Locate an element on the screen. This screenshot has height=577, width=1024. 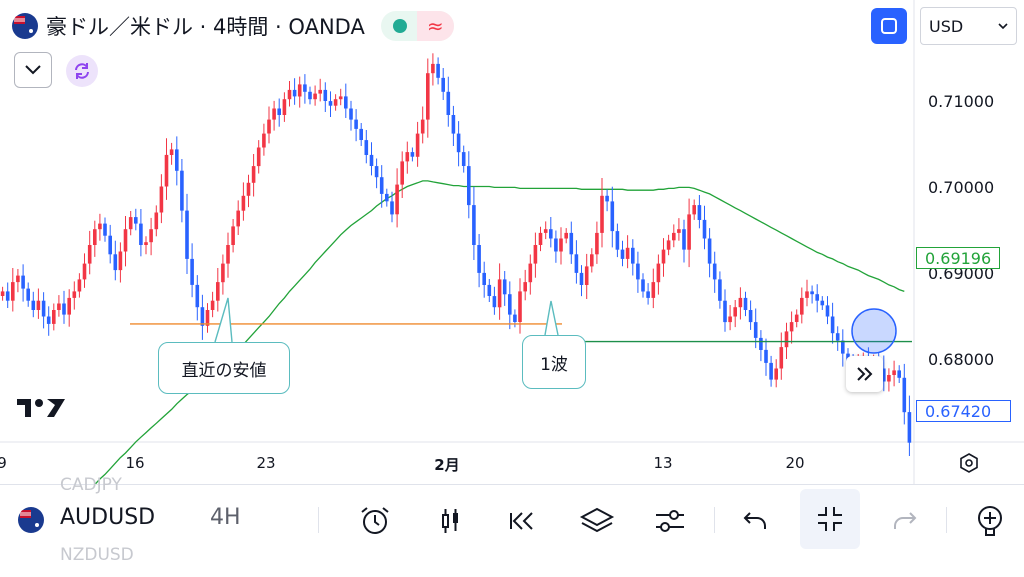
undo-button is located at coordinates (756, 521).